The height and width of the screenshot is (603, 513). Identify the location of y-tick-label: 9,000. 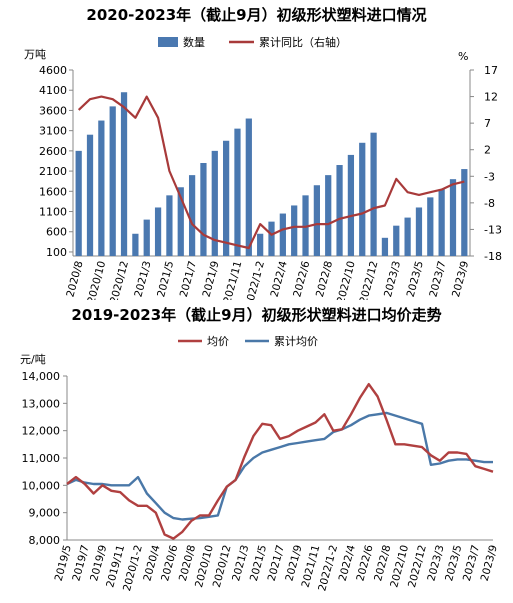
(45, 513).